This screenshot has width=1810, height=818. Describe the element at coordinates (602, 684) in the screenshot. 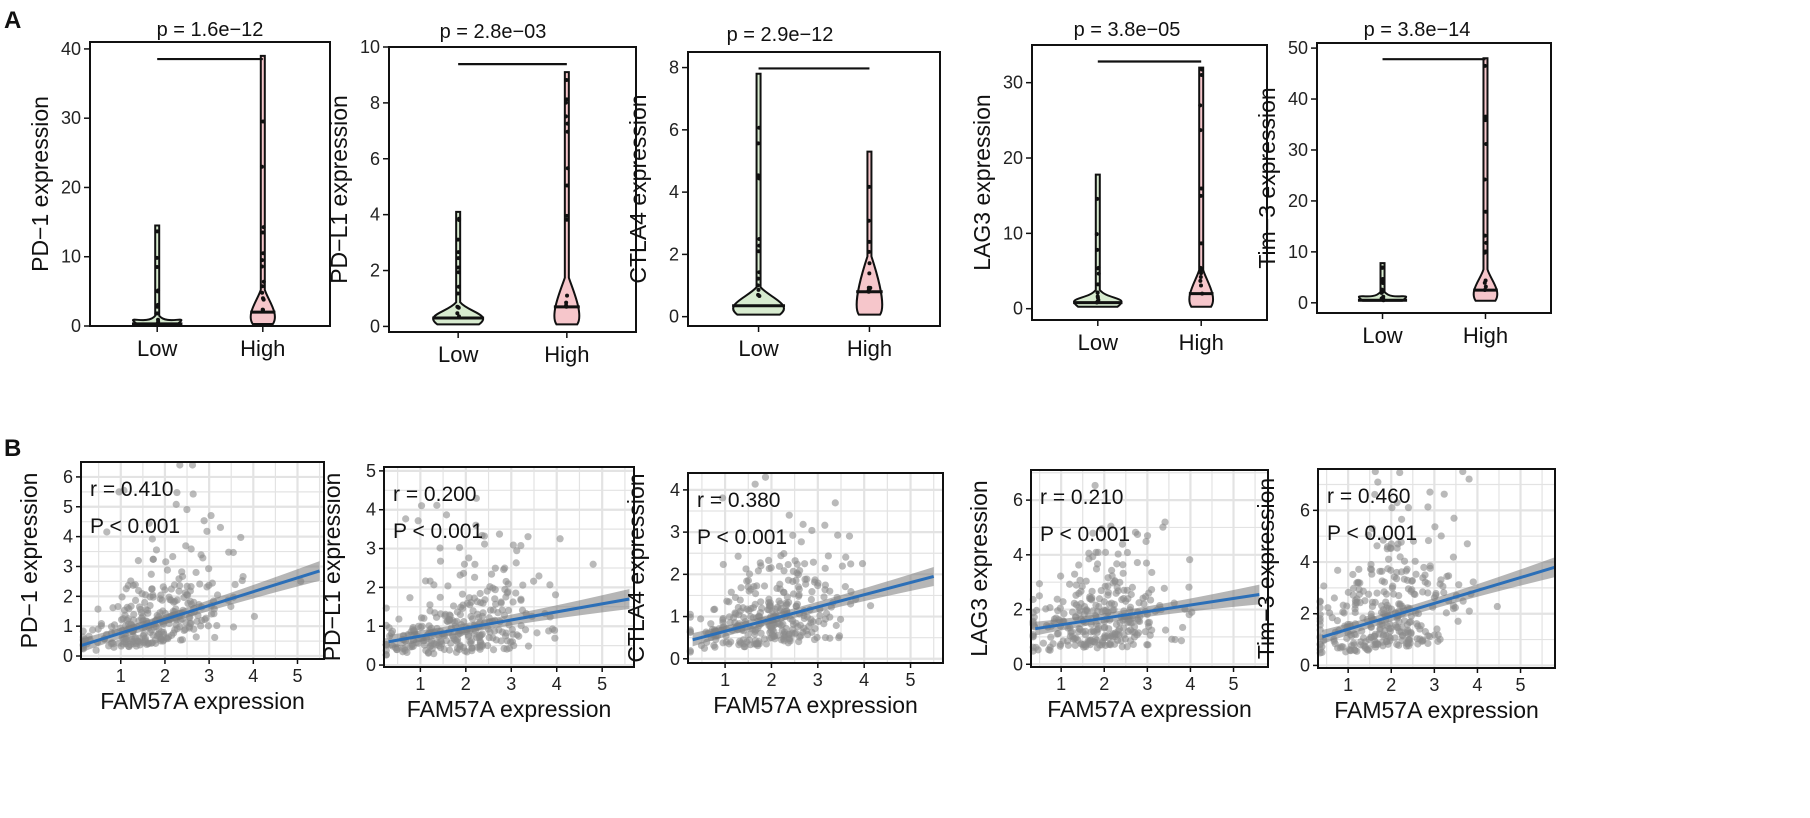

I see `x-tick-label: 5` at that location.